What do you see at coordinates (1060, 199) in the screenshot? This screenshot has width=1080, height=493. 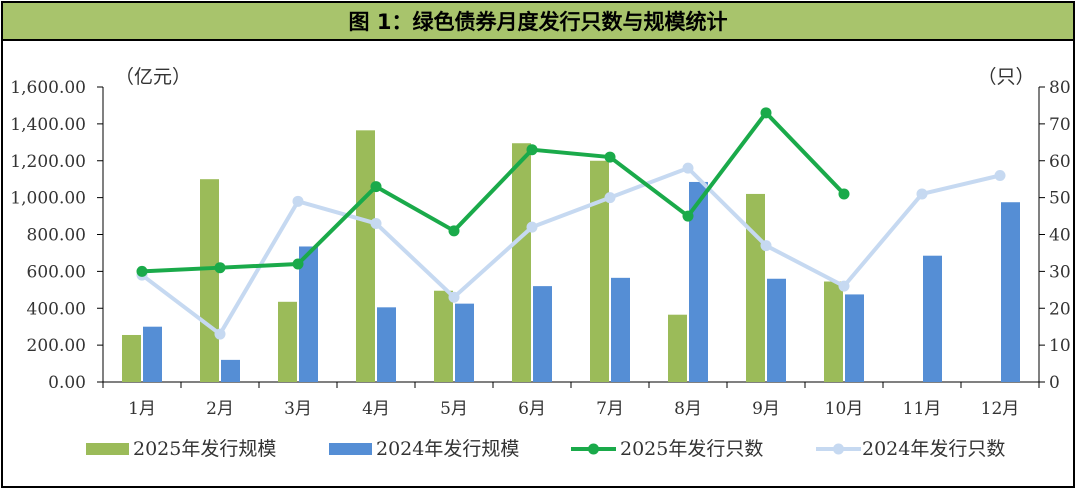 I see `y-right-tick-label: 50` at bounding box center [1060, 199].